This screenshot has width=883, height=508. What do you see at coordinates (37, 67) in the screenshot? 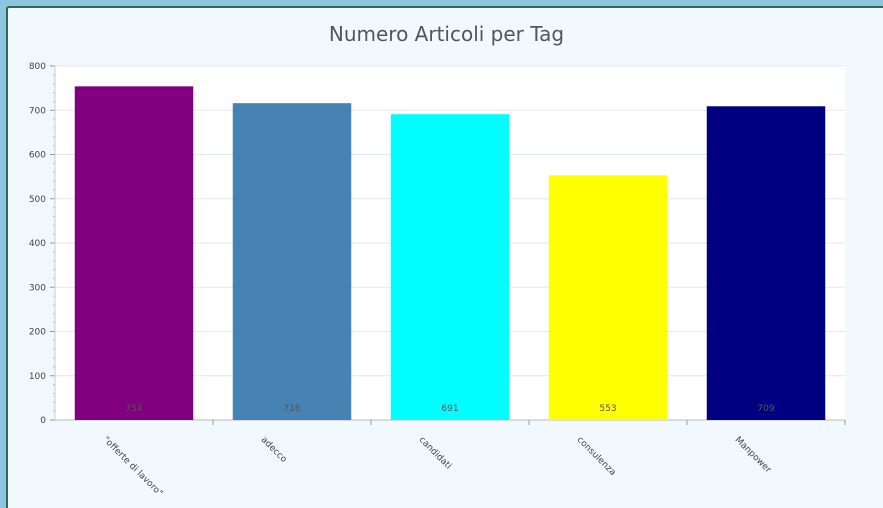
I see `y-tick-label: 800` at bounding box center [37, 67].